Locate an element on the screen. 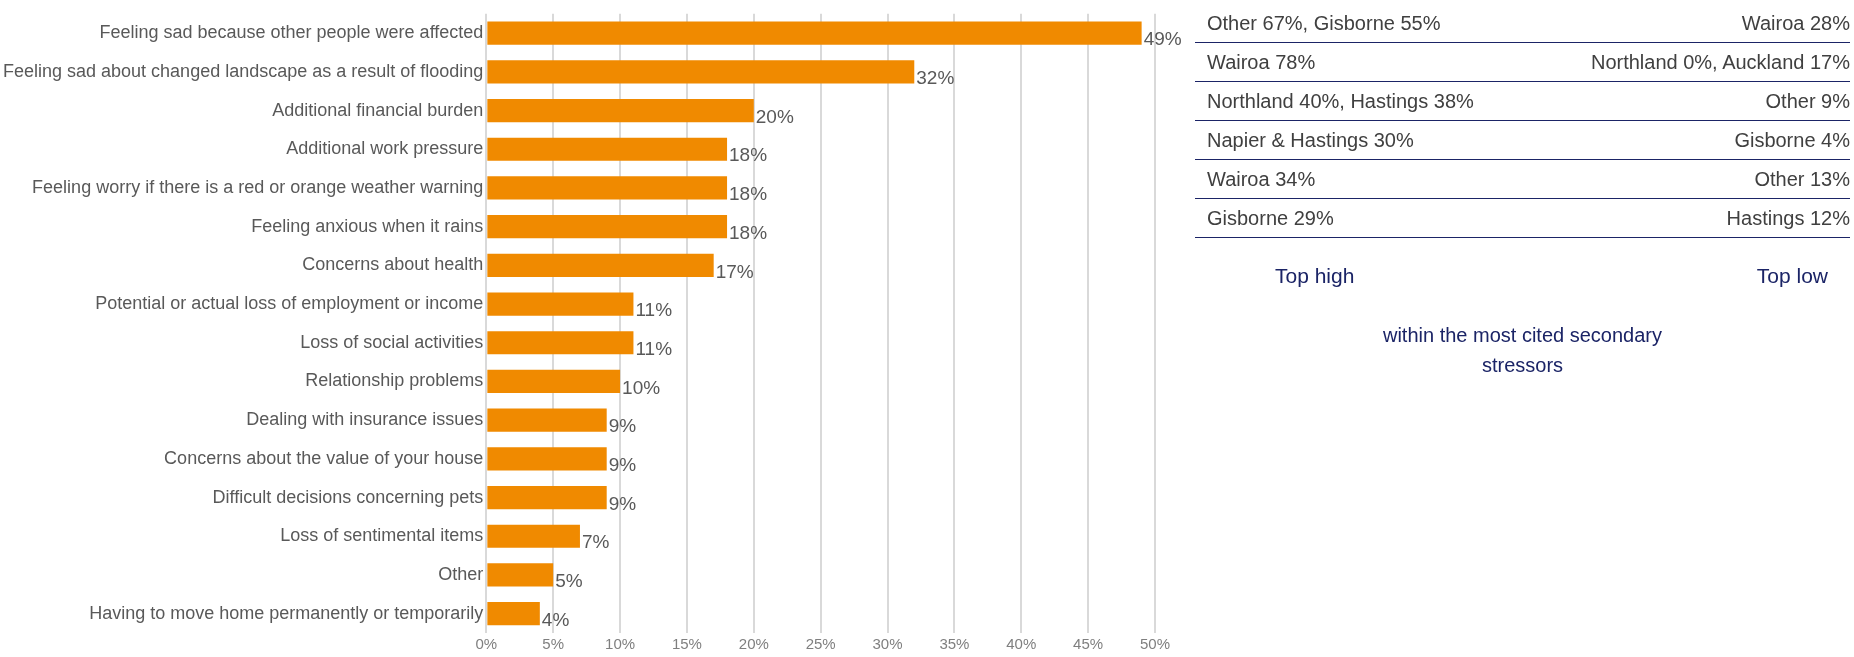 The width and height of the screenshot is (1854, 657). x-tick-label: 50% is located at coordinates (1155, 644).